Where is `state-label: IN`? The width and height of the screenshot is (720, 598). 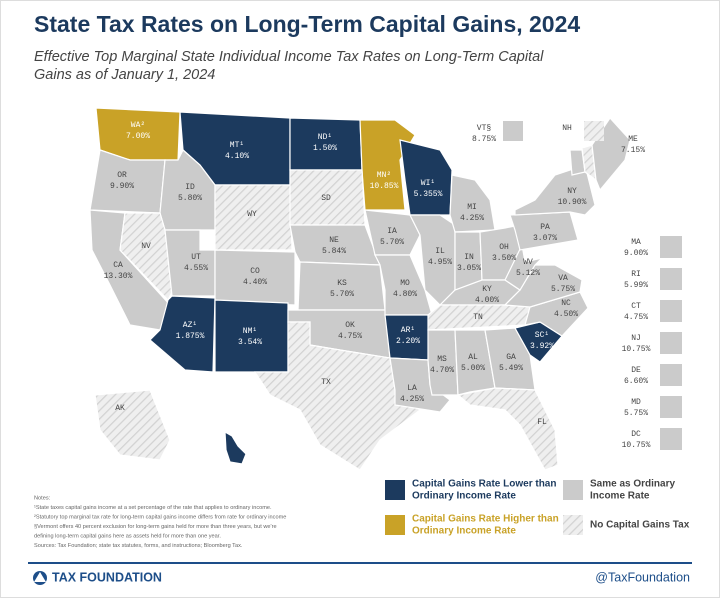 state-label: IN is located at coordinates (469, 257).